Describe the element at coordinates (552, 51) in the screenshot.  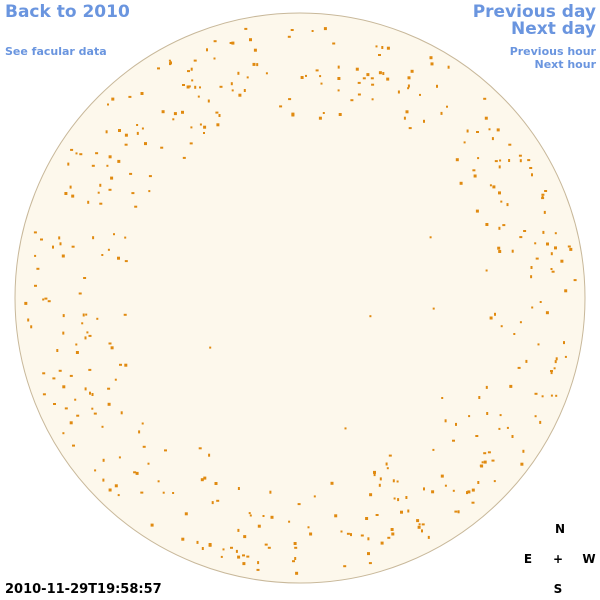
I see `previous-hour-link: Previous hour` at that location.